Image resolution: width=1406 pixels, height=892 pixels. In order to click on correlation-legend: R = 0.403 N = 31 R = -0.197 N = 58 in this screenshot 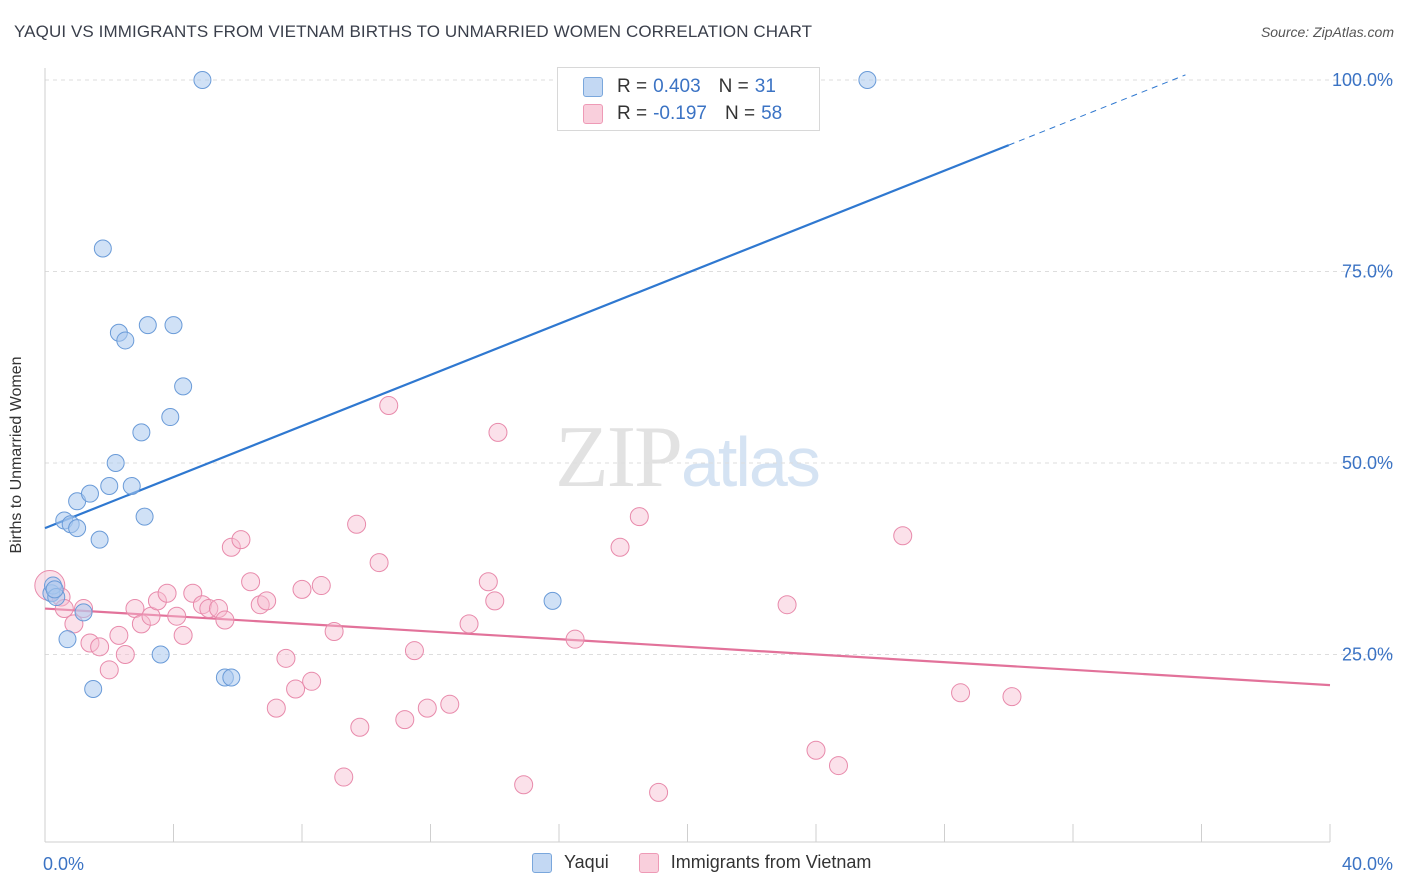, I will do `click(688, 99)`.